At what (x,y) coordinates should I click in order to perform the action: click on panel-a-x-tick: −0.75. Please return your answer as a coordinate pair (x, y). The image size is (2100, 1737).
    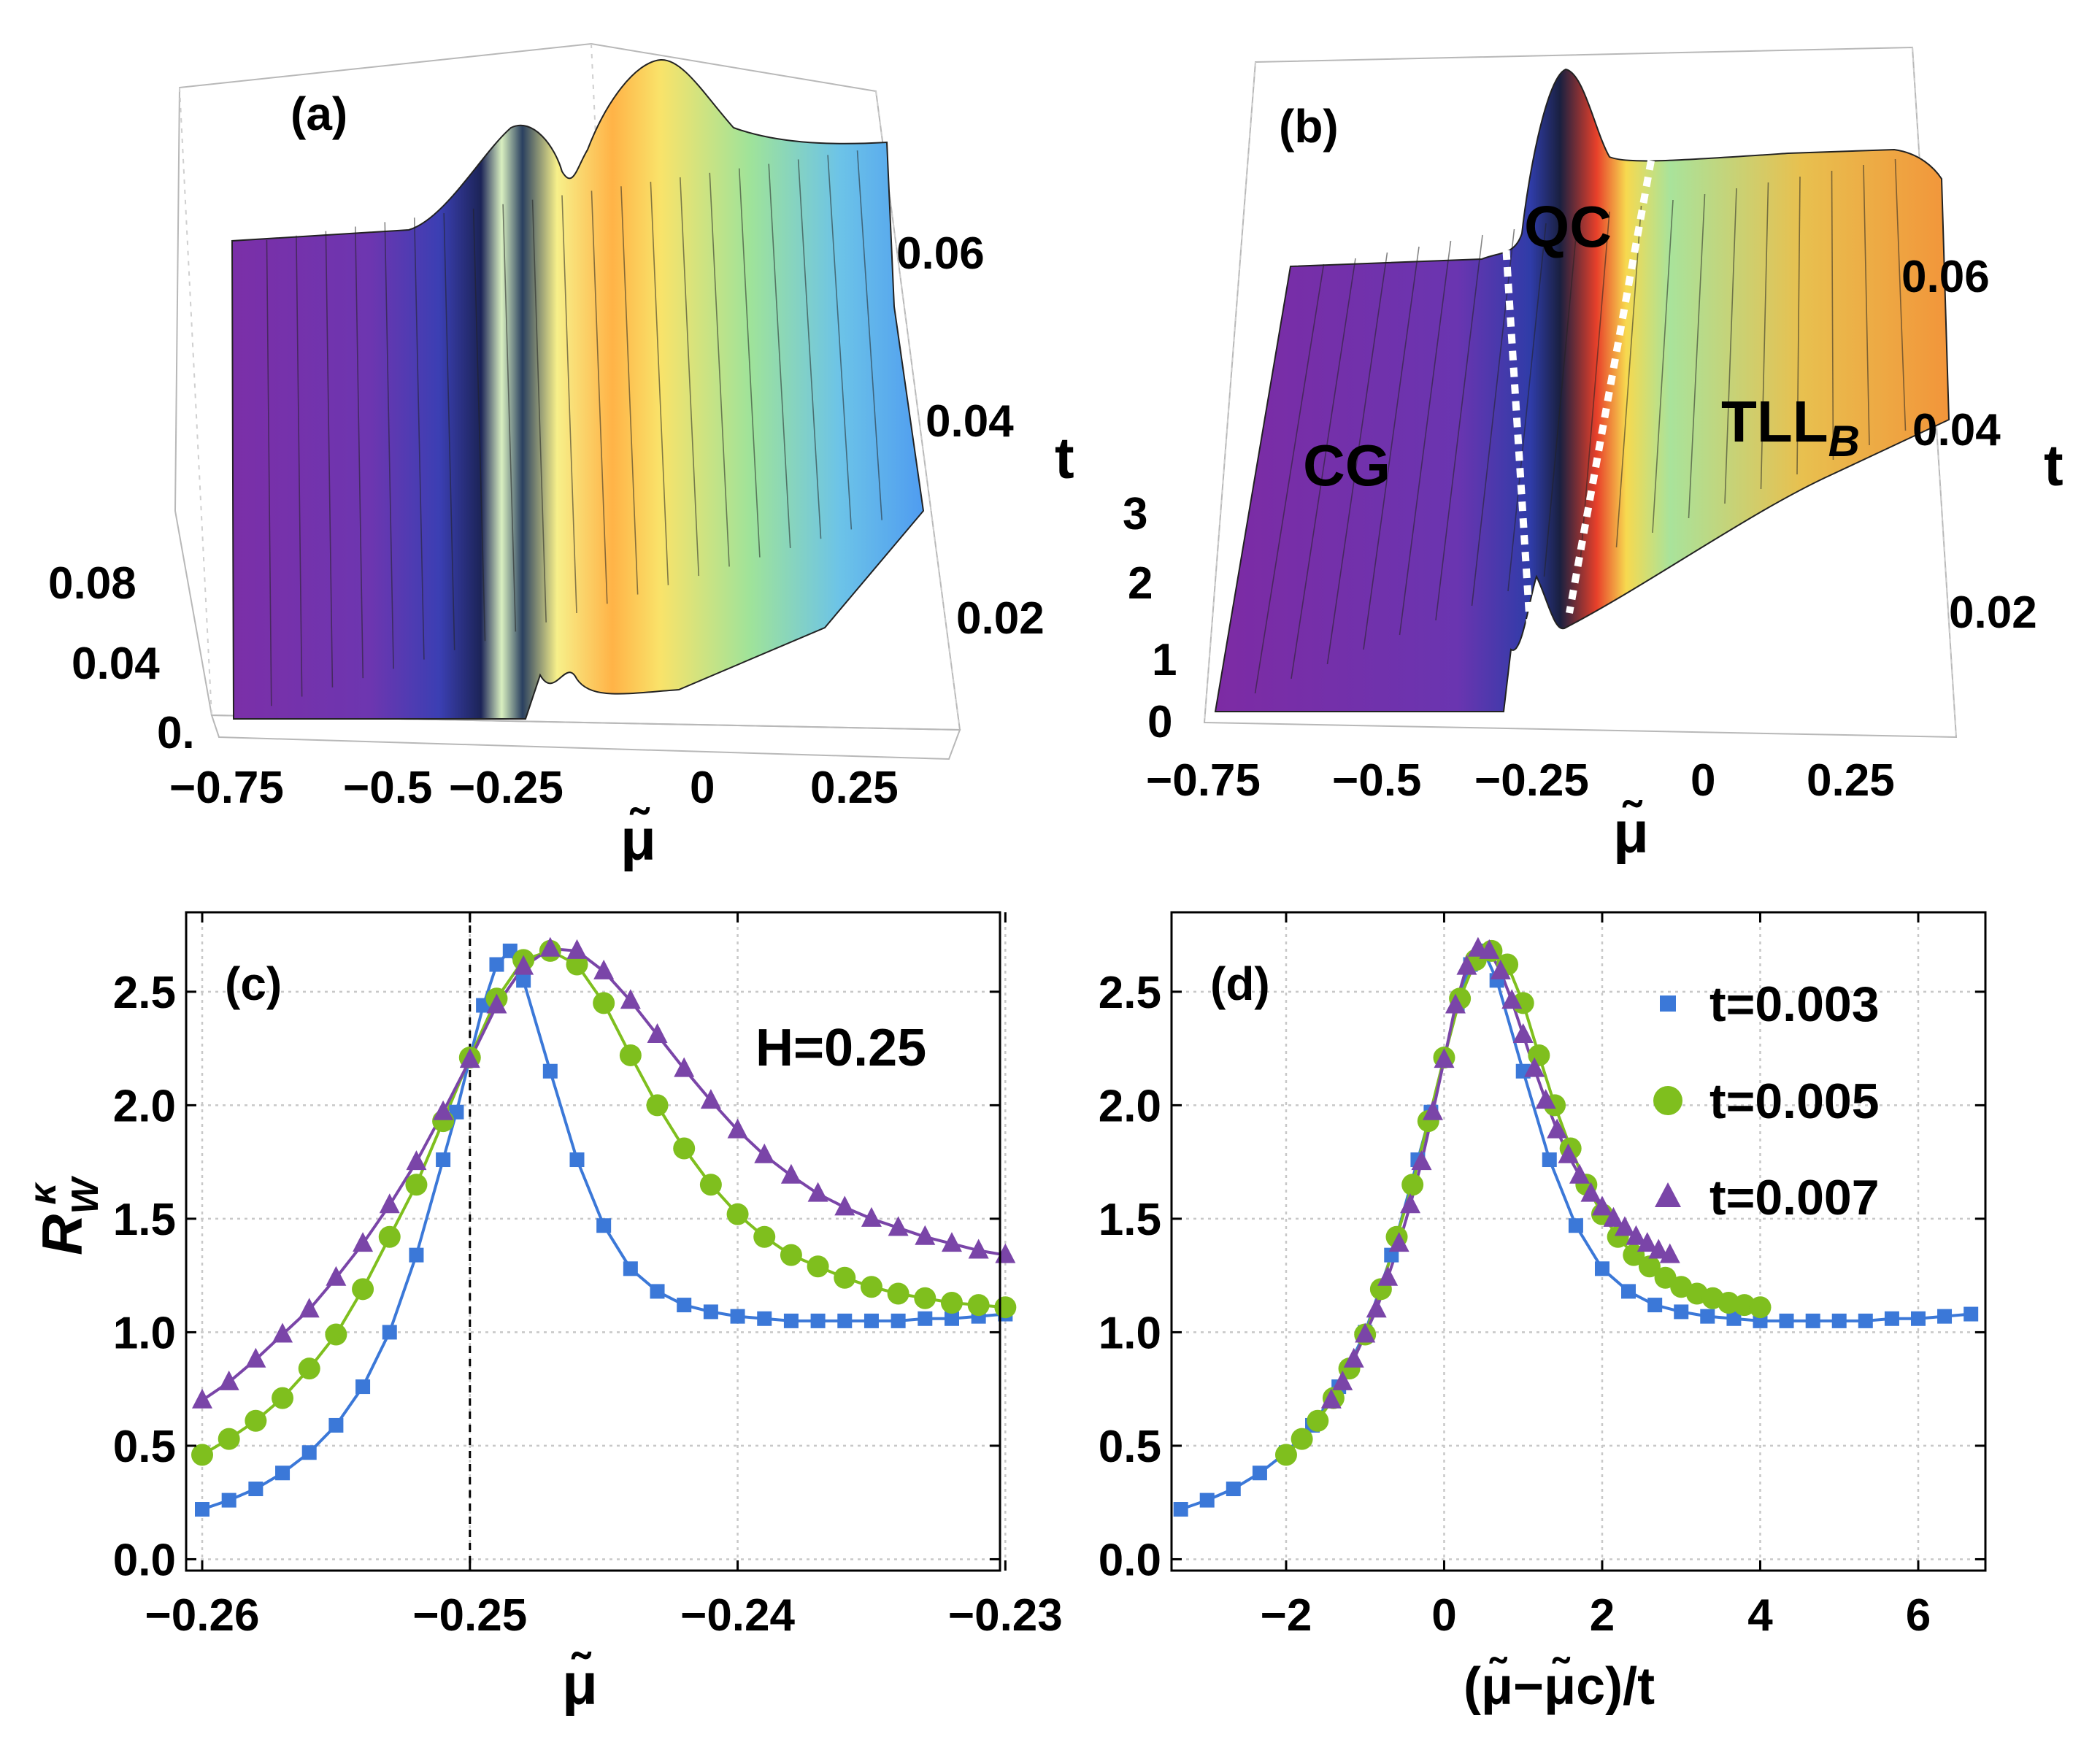
    Looking at the image, I should click on (226, 788).